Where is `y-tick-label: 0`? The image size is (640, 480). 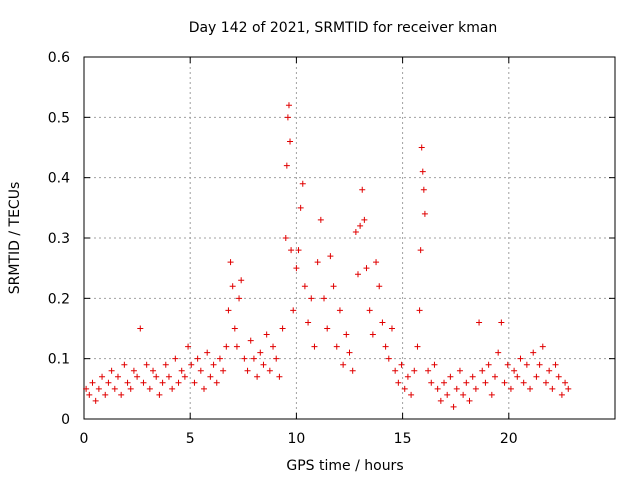 y-tick-label: 0 is located at coordinates (65, 420).